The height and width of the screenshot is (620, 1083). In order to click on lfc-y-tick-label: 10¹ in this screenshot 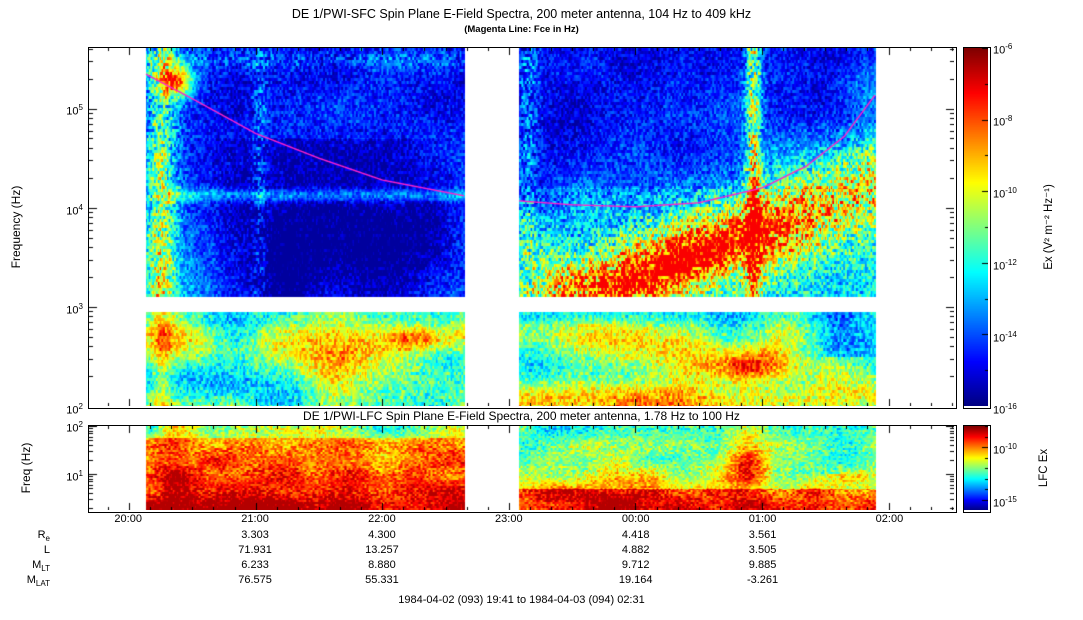, I will do `click(74, 476)`.